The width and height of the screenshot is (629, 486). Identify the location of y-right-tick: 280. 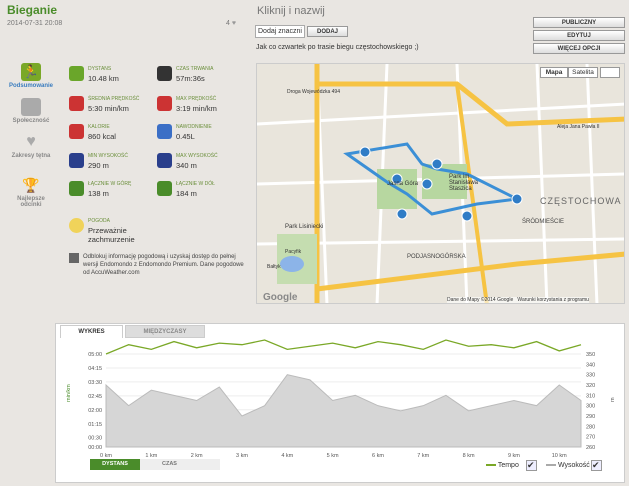
(590, 427).